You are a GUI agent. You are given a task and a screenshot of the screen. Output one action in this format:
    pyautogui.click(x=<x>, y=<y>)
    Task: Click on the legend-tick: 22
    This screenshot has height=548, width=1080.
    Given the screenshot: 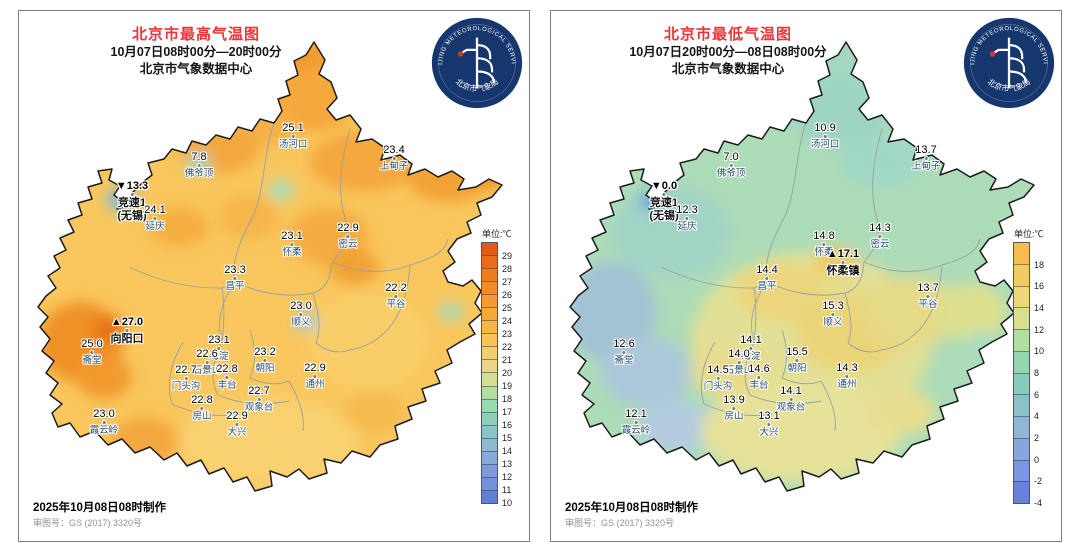 What is the action you would take?
    pyautogui.click(x=507, y=347)
    